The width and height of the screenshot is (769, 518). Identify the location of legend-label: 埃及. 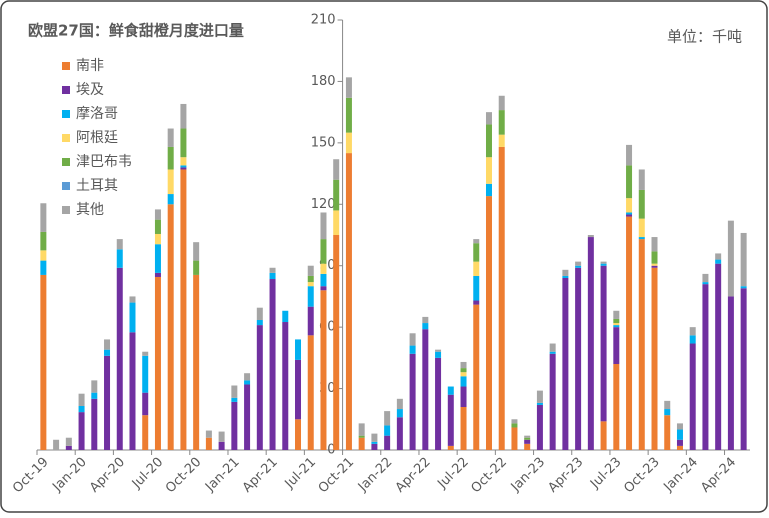
(90, 90).